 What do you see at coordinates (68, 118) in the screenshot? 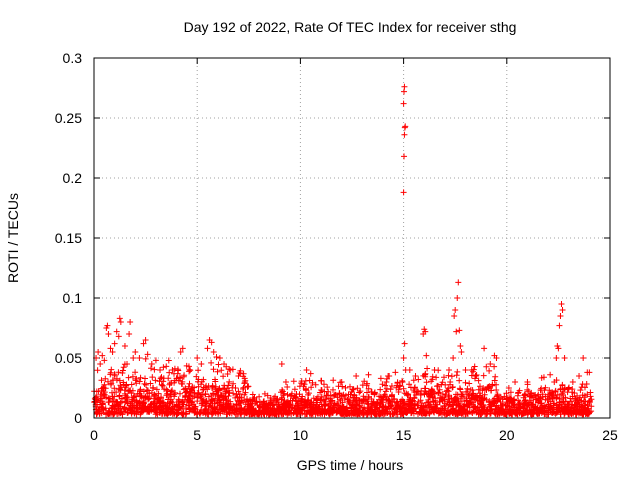
I see `y-tick-label: 0.25` at bounding box center [68, 118].